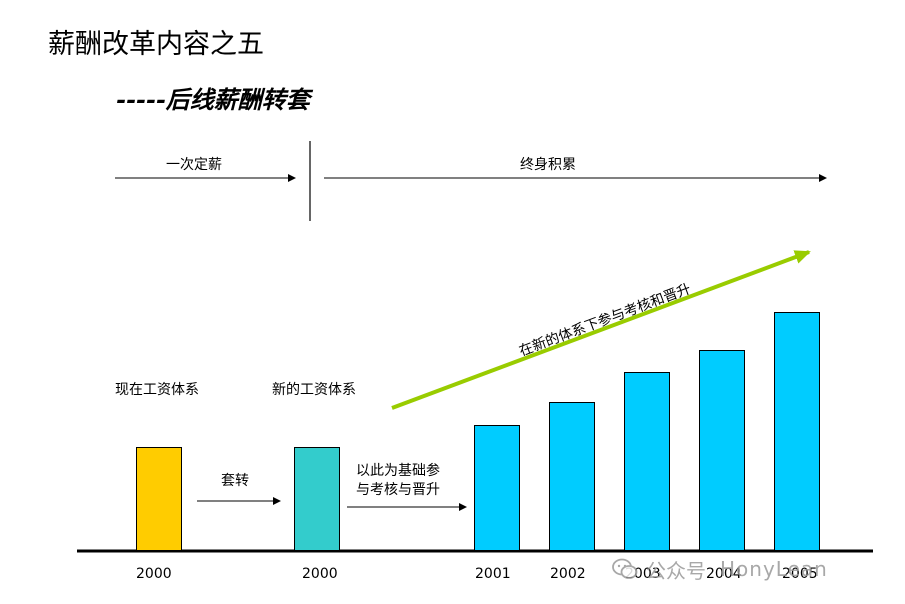  What do you see at coordinates (235, 481) in the screenshot?
I see `transfer-label: 套转` at bounding box center [235, 481].